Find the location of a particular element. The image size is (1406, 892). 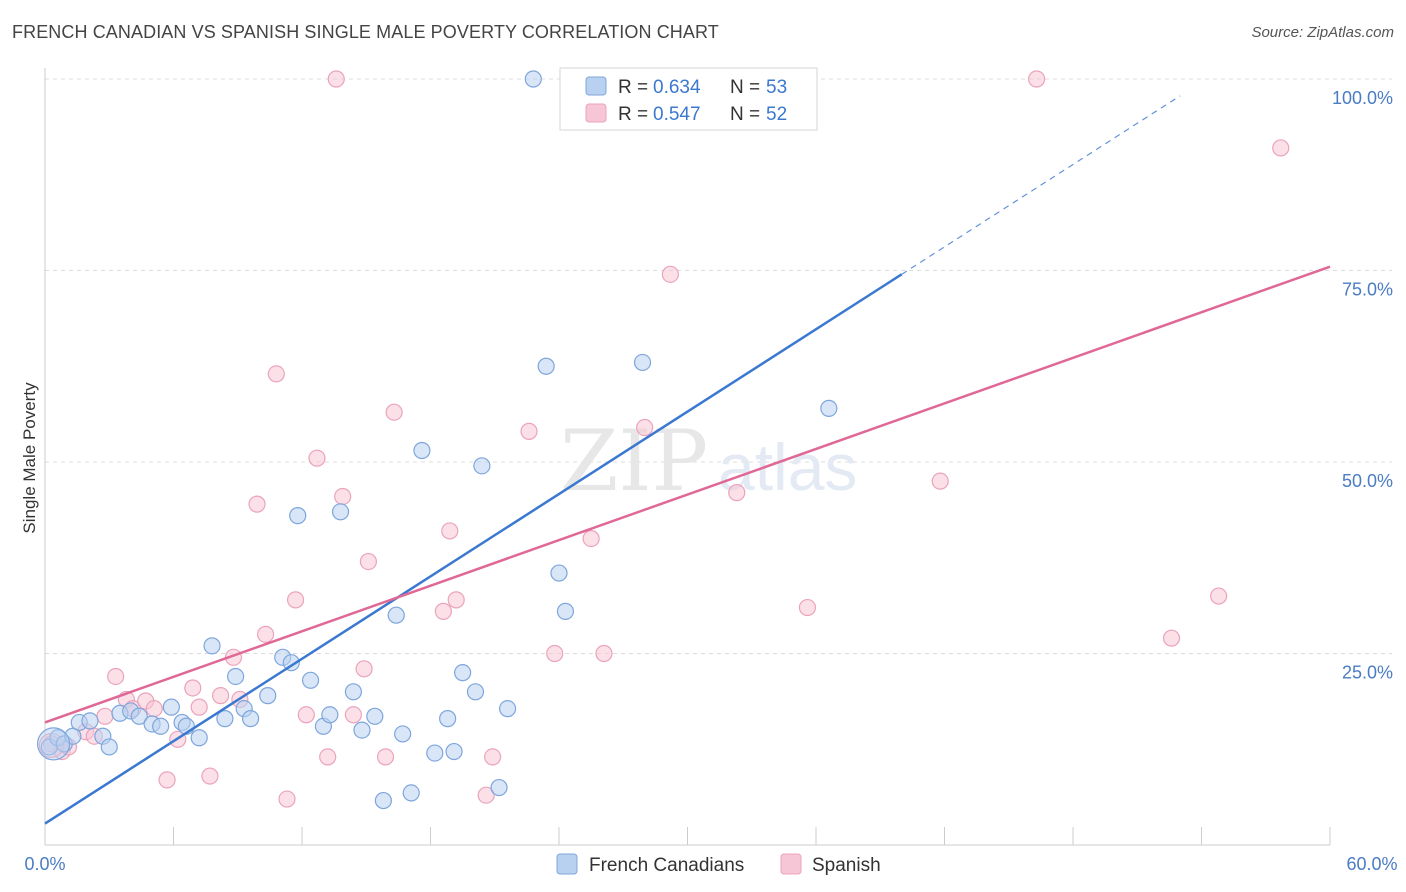

y-tick-label-25: 25.0% is located at coordinates (1367, 673).